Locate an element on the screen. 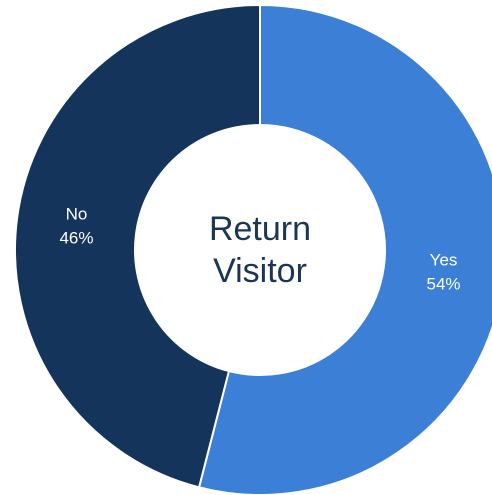  slice-label: Yes is located at coordinates (444, 260).